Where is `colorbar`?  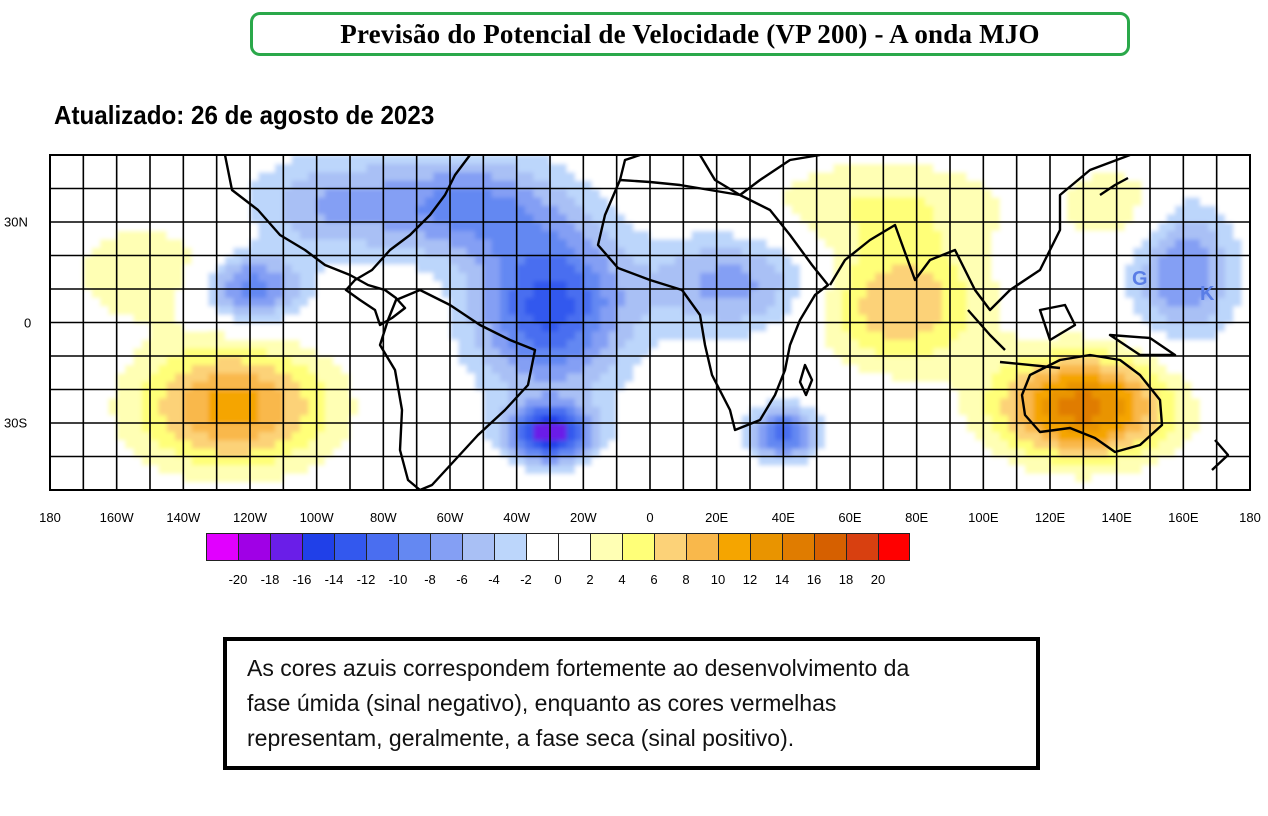
colorbar is located at coordinates (558, 547).